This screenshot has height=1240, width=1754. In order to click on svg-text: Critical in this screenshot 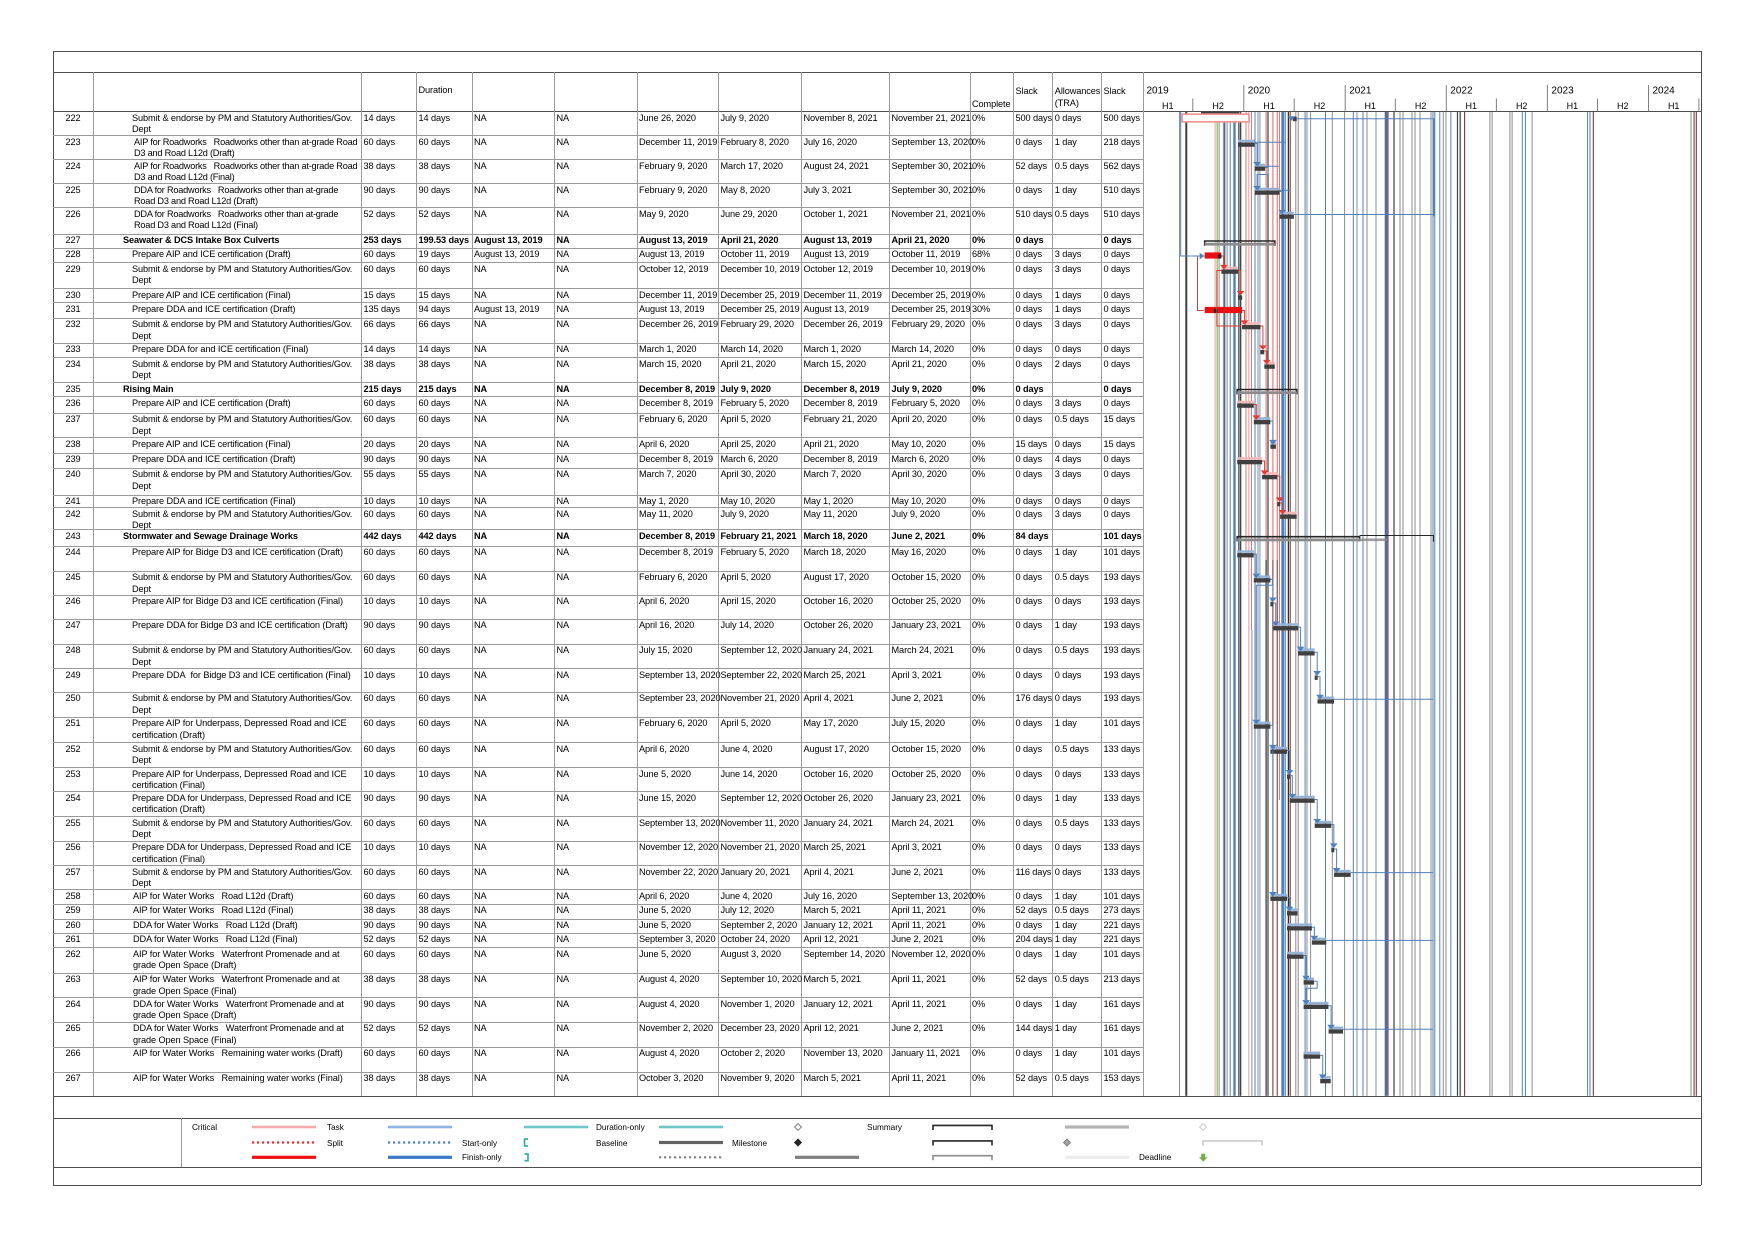, I will do `click(204, 1127)`.